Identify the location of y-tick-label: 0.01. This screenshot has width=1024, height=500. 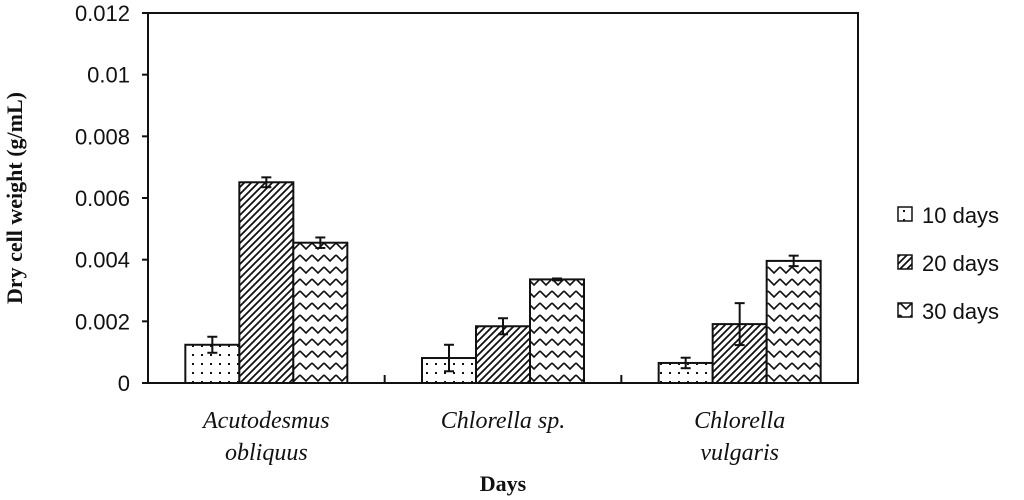
(108, 75).